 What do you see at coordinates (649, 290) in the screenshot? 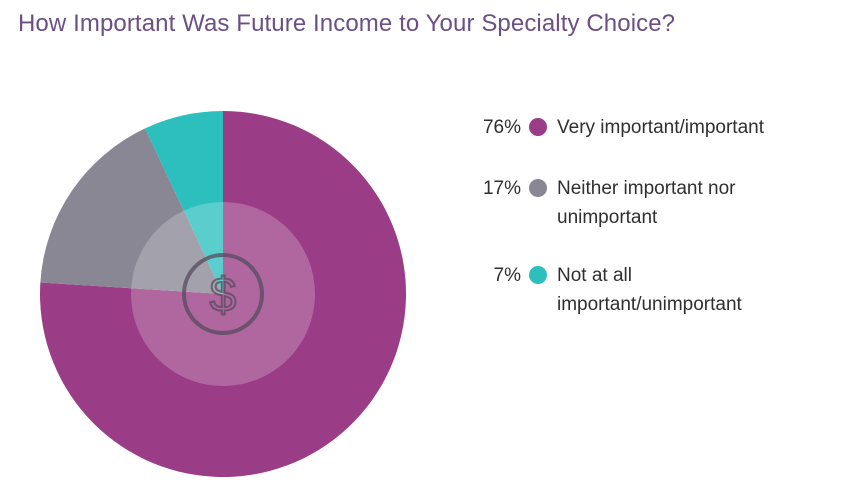
I see `legend-label: Not at all important/unimportant` at bounding box center [649, 290].